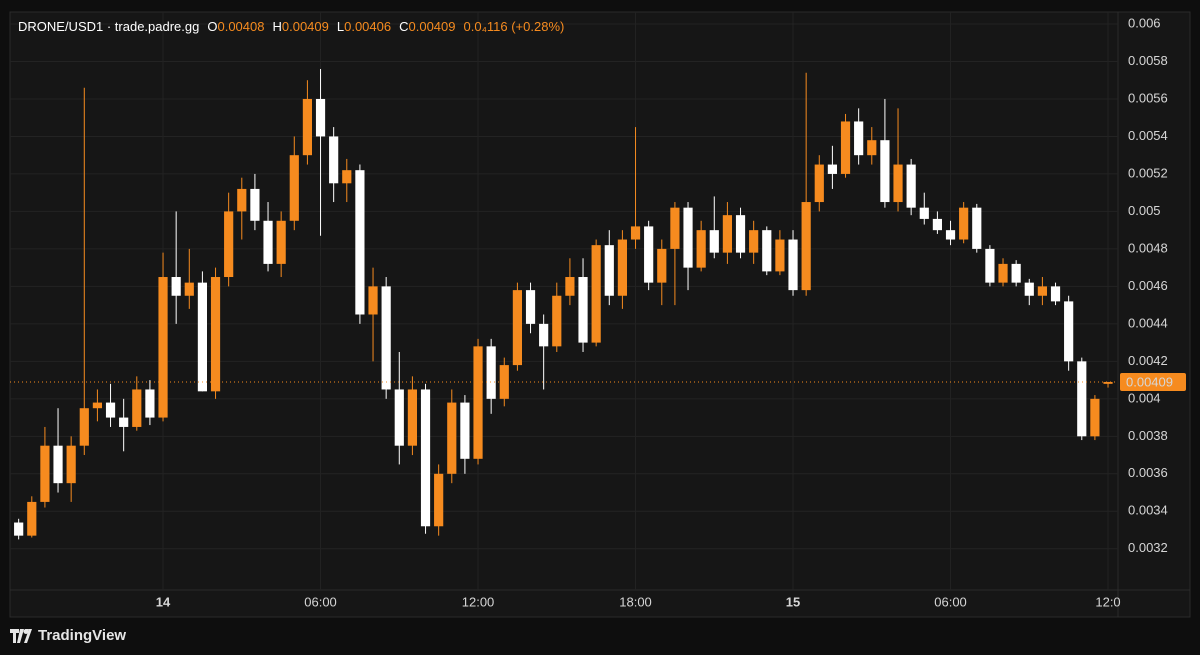 The height and width of the screenshot is (655, 1200). I want to click on y-tick-label: 0.0036, so click(1148, 472).